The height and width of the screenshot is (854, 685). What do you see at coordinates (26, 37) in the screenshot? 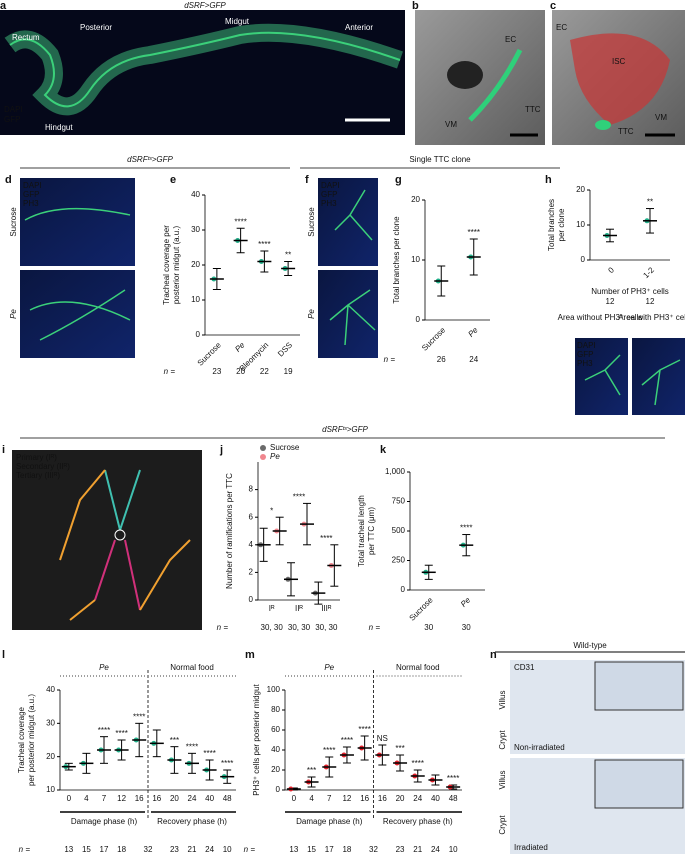
I see `image-label: Rectum` at bounding box center [26, 37].